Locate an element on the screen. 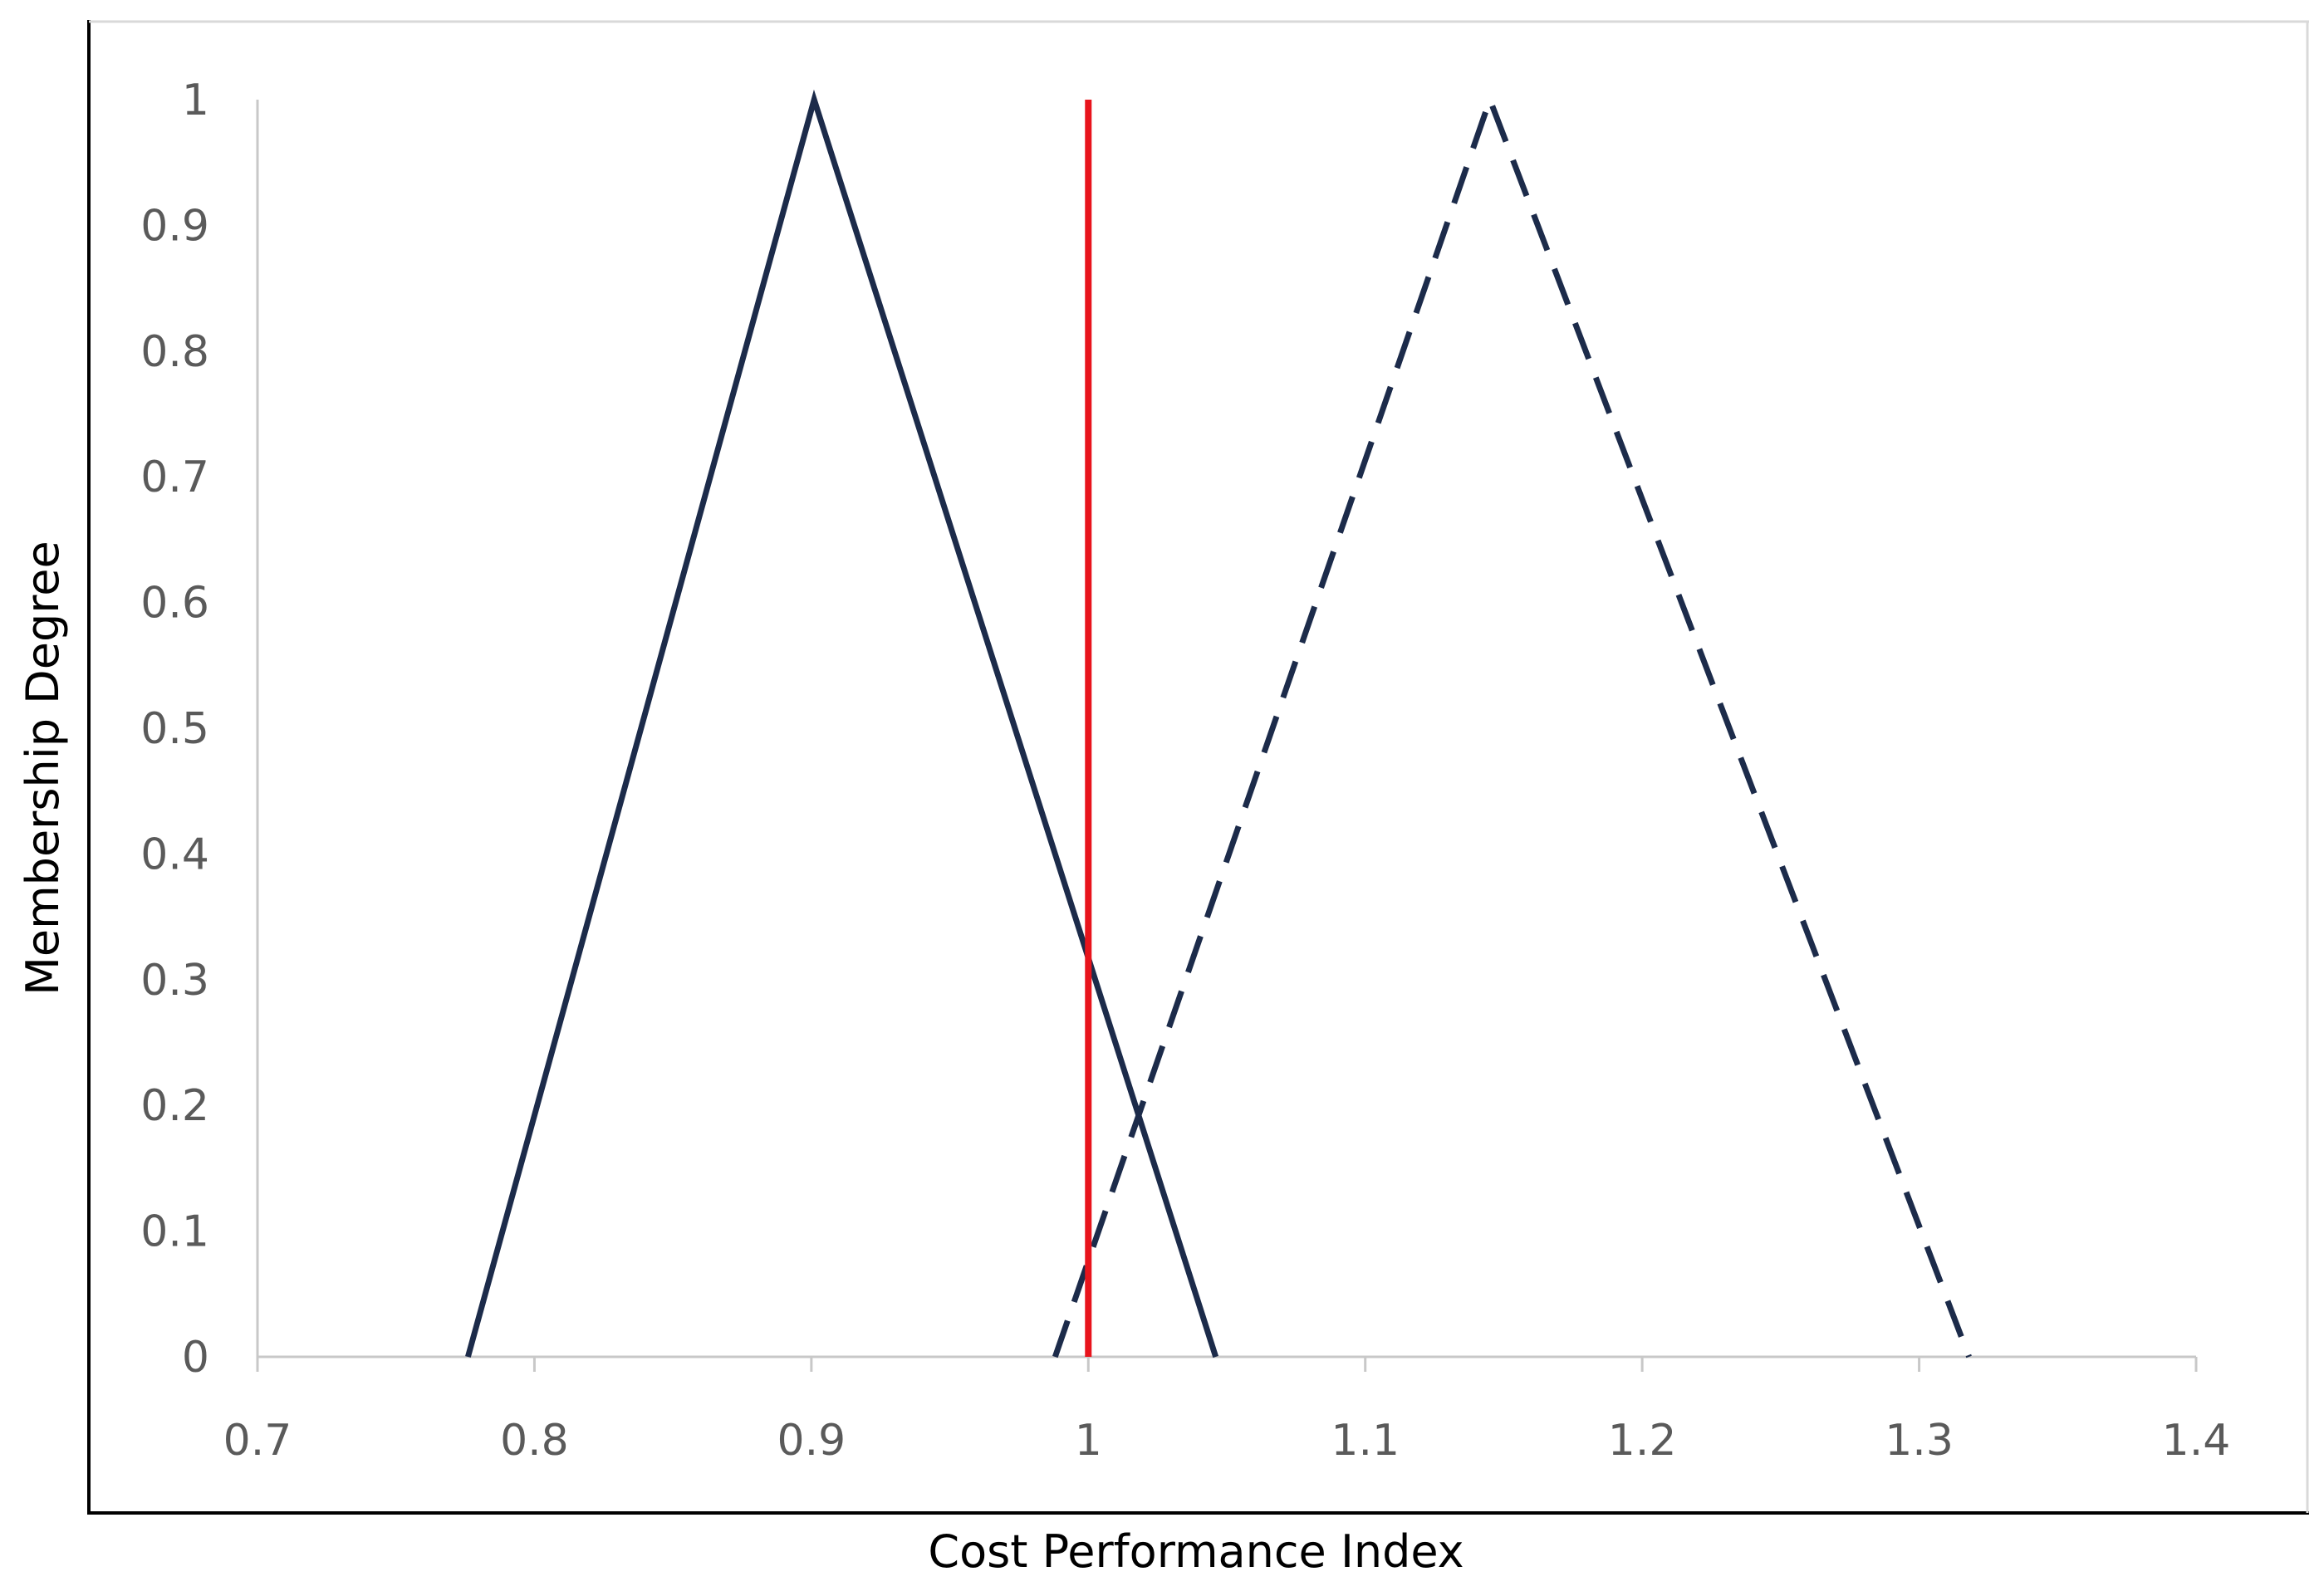 This screenshot has width=2324, height=1591. x-tick-label: 1.2 is located at coordinates (1643, 1441).